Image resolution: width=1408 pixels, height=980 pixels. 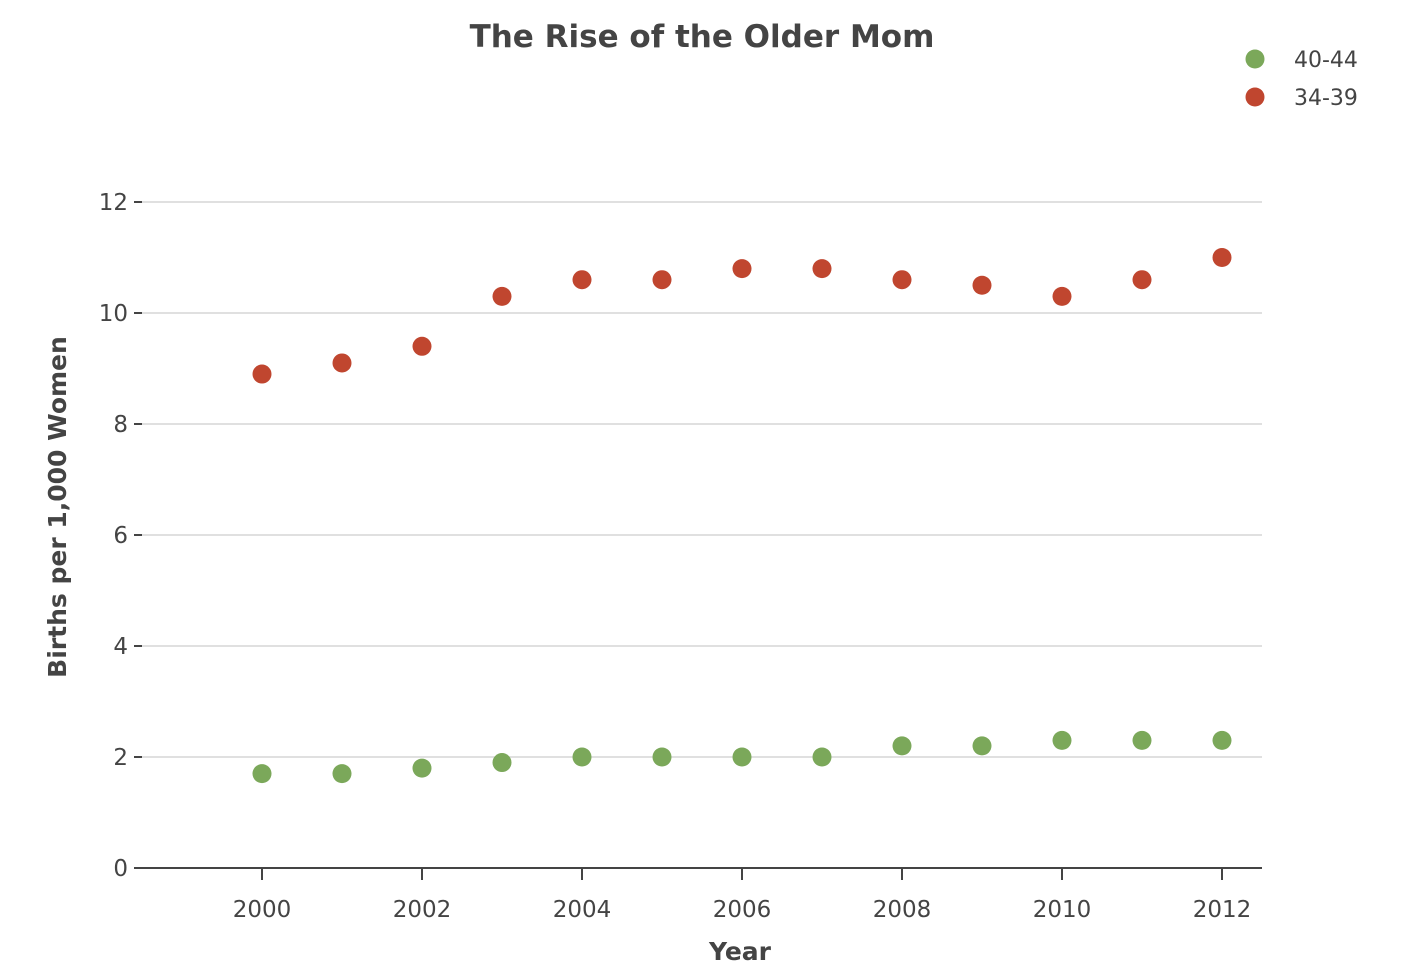 What do you see at coordinates (1222, 910) in the screenshot?
I see `x-tick-label: 2012` at bounding box center [1222, 910].